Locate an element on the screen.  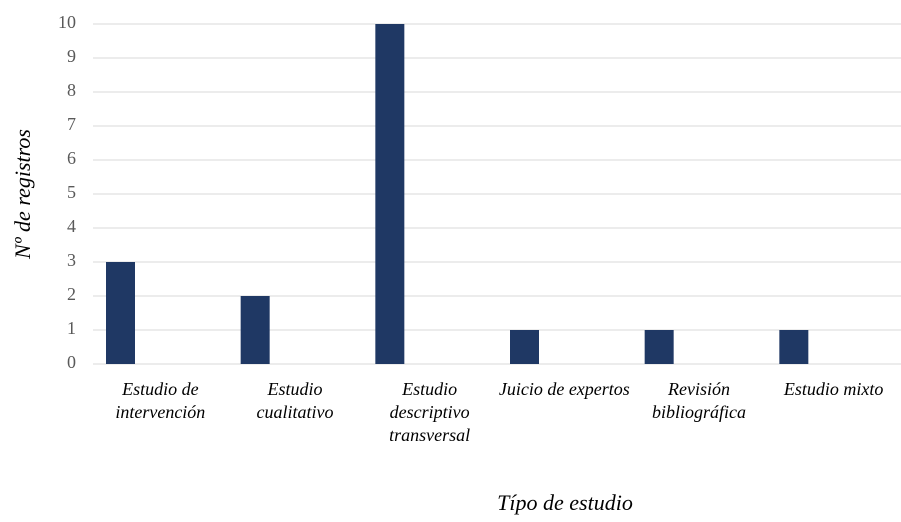
y-tick-label: 3 is located at coordinates (71, 260).